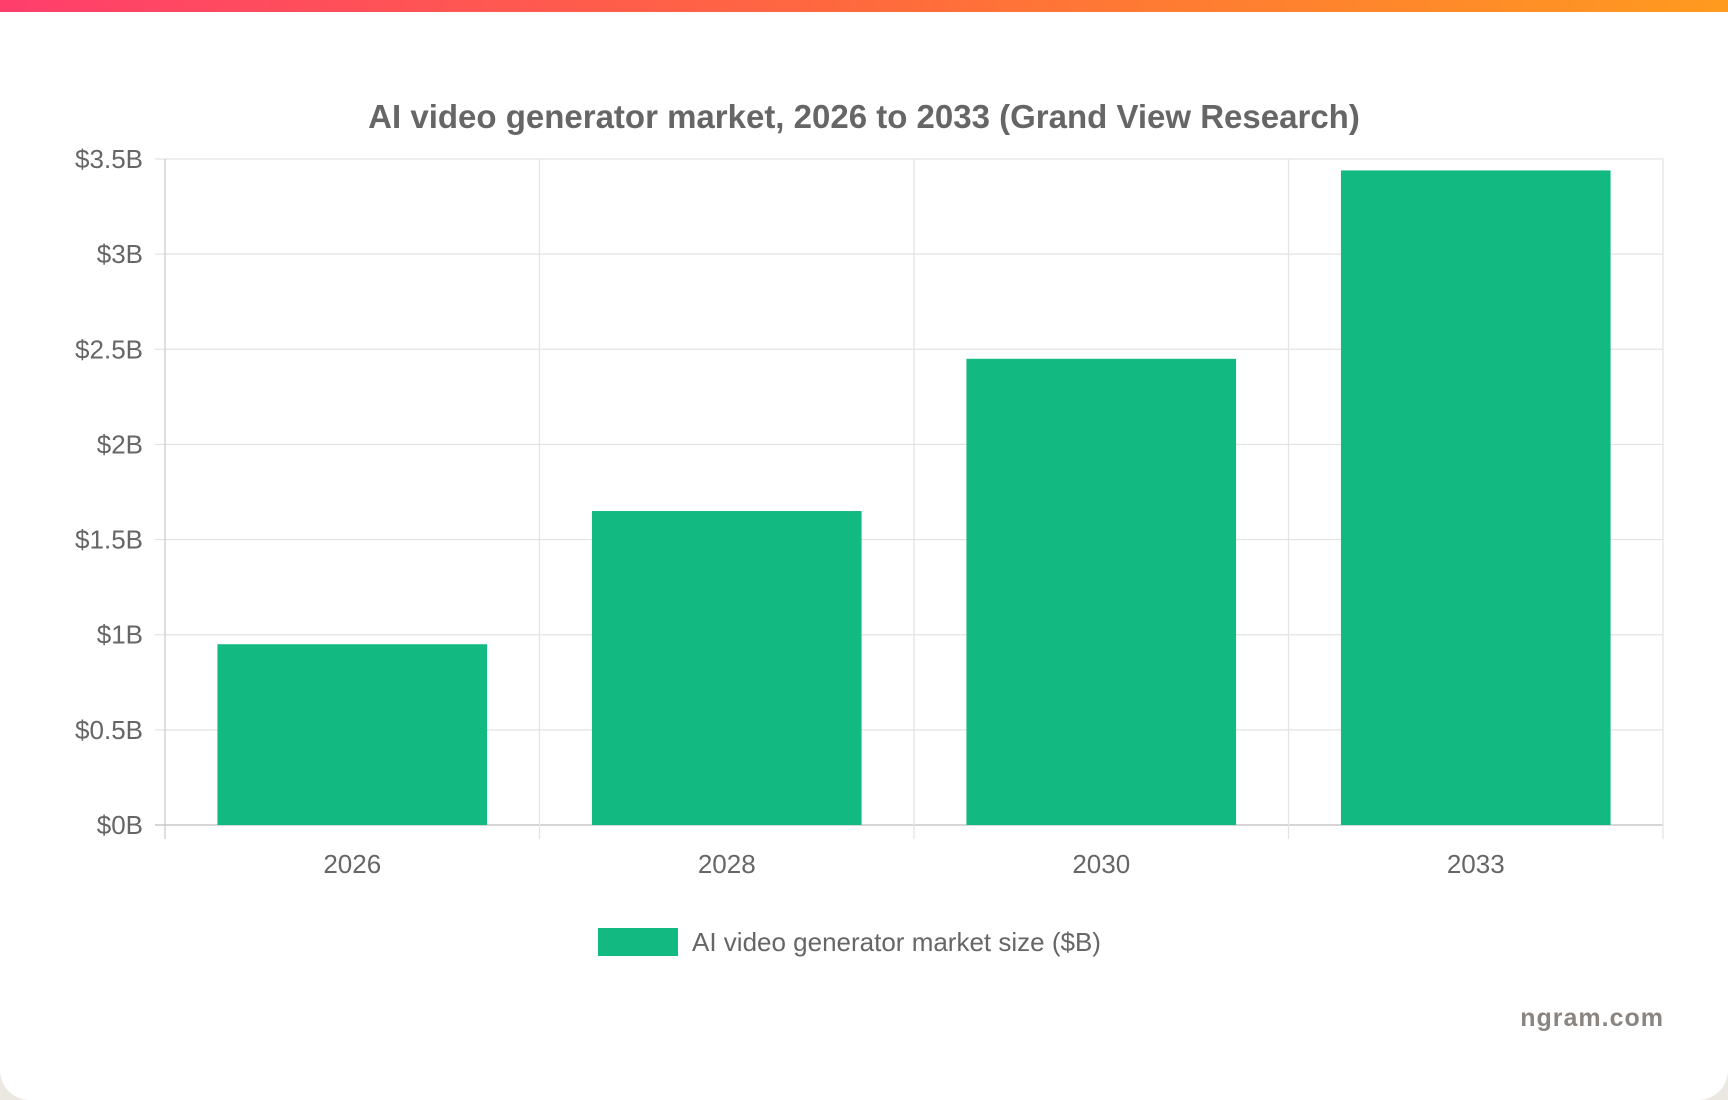 The image size is (1728, 1100). I want to click on bar-2026, so click(352, 734).